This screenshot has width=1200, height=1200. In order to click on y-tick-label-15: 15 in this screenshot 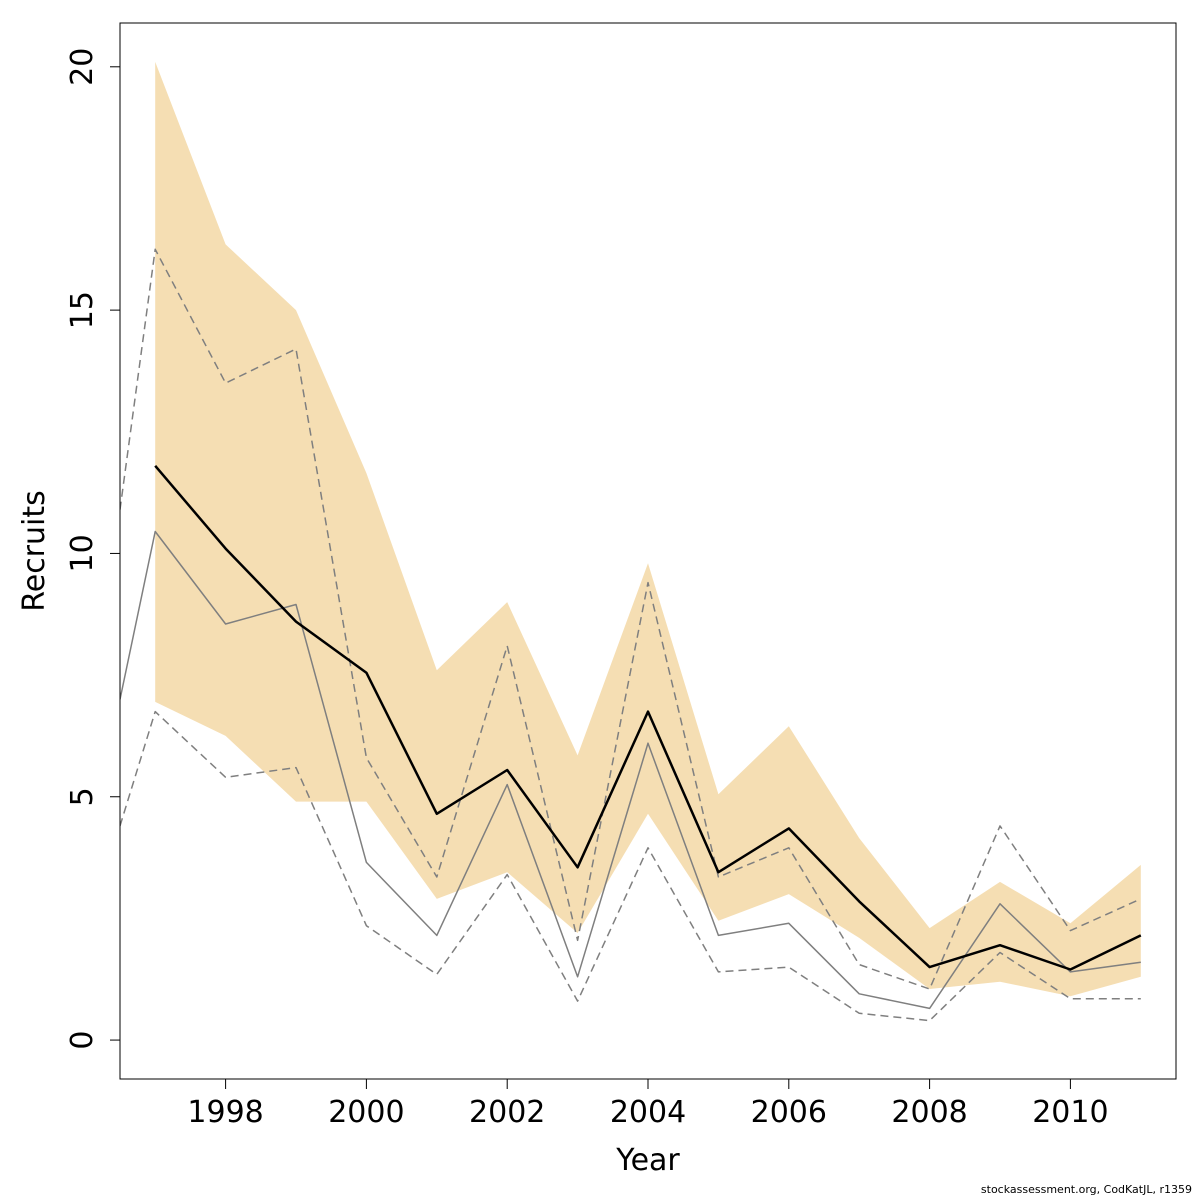, I will do `click(82, 310)`.